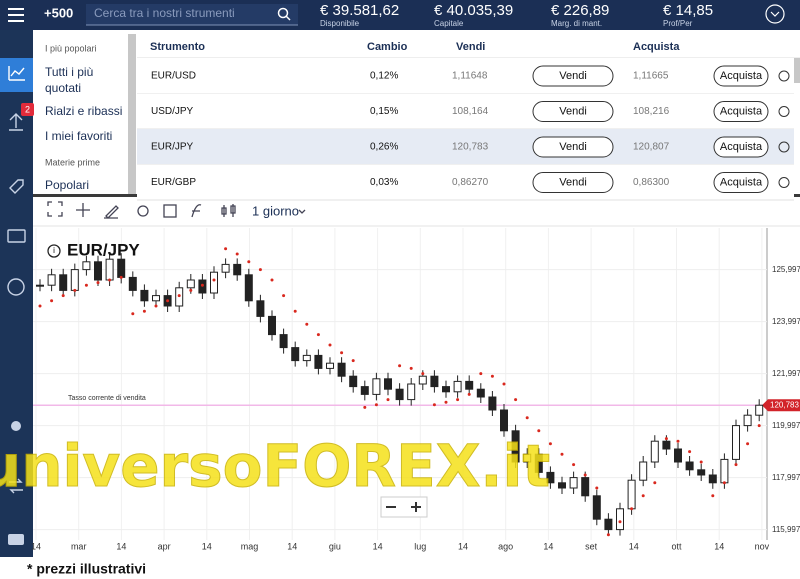 This screenshot has width=800, height=579. Describe the element at coordinates (16, 486) in the screenshot. I see `sidebar-switch-icon` at that location.